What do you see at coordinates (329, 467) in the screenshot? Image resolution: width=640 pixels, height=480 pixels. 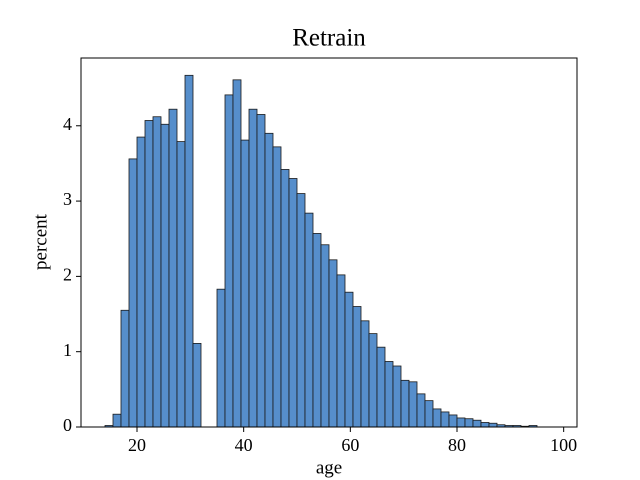 I see `x-axis-label: age` at bounding box center [329, 467].